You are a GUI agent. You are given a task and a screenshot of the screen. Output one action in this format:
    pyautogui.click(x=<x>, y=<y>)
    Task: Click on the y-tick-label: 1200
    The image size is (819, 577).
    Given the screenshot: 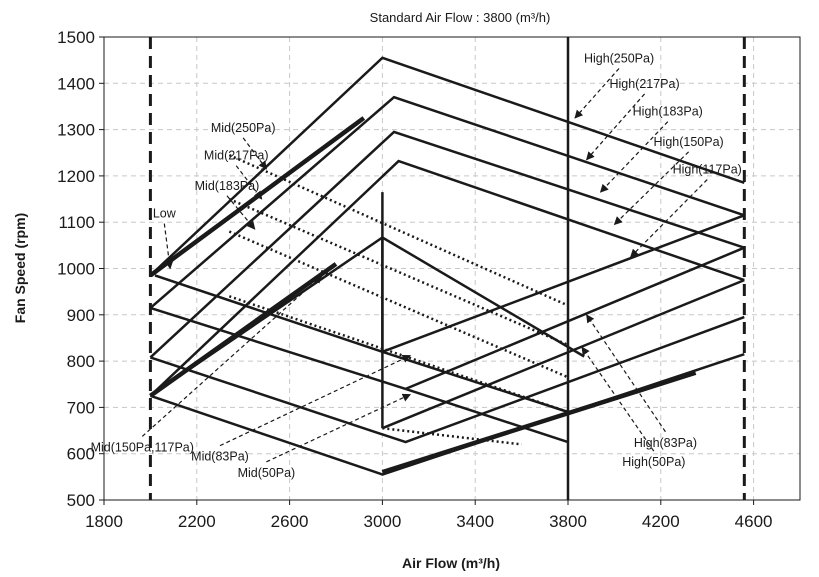 What is the action you would take?
    pyautogui.click(x=76, y=176)
    